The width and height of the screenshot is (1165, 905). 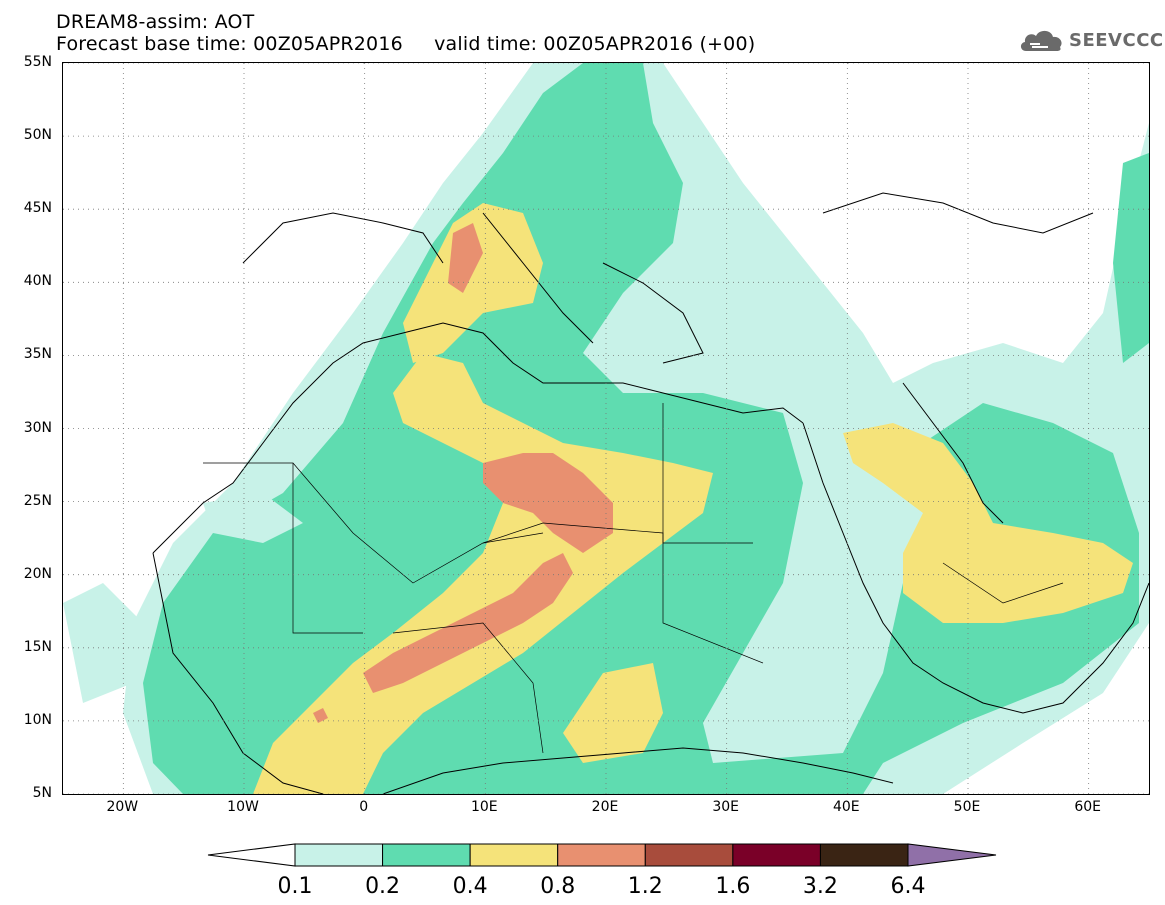 I want to click on longitude-label: 40E, so click(x=846, y=807).